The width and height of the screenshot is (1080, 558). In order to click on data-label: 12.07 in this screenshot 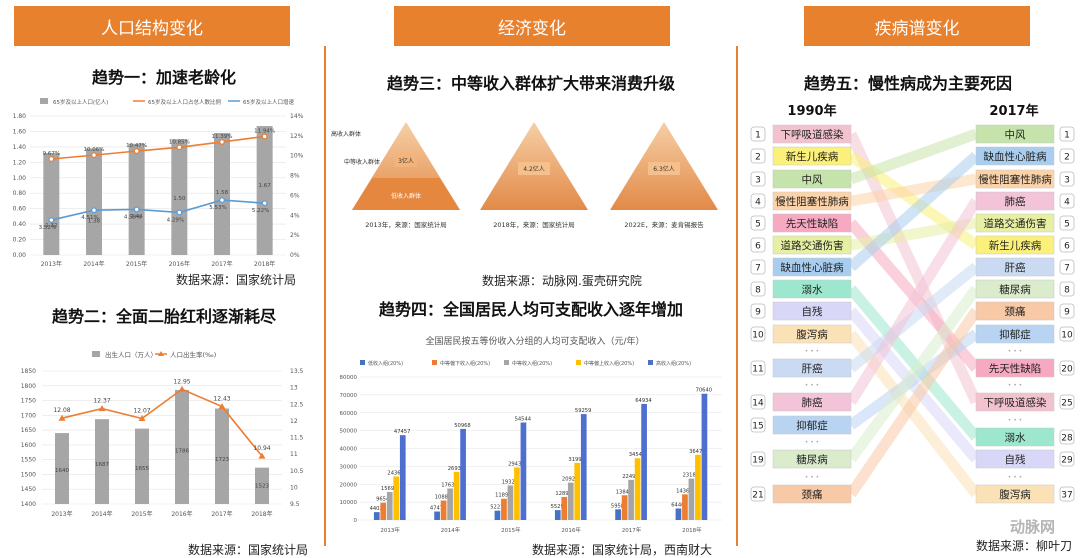, I will do `click(141, 411)`.